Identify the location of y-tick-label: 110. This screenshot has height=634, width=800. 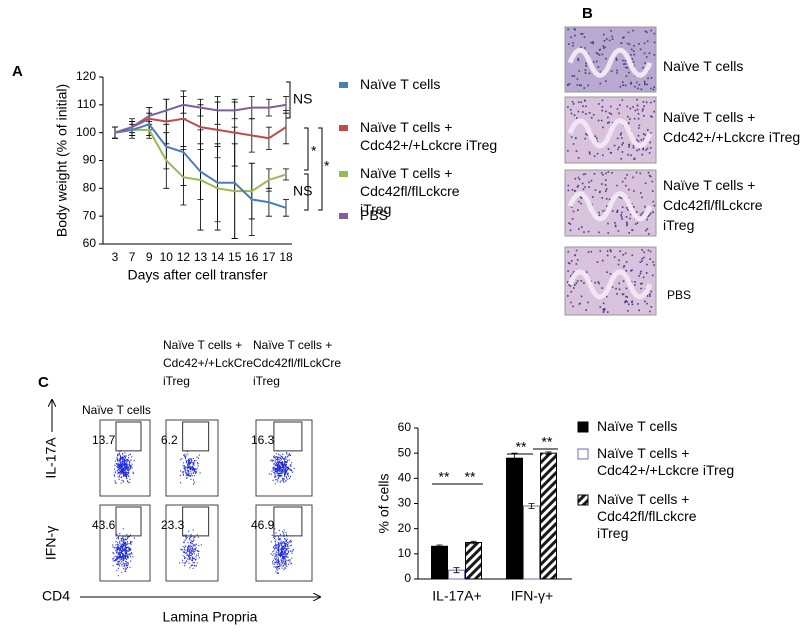
(86, 104).